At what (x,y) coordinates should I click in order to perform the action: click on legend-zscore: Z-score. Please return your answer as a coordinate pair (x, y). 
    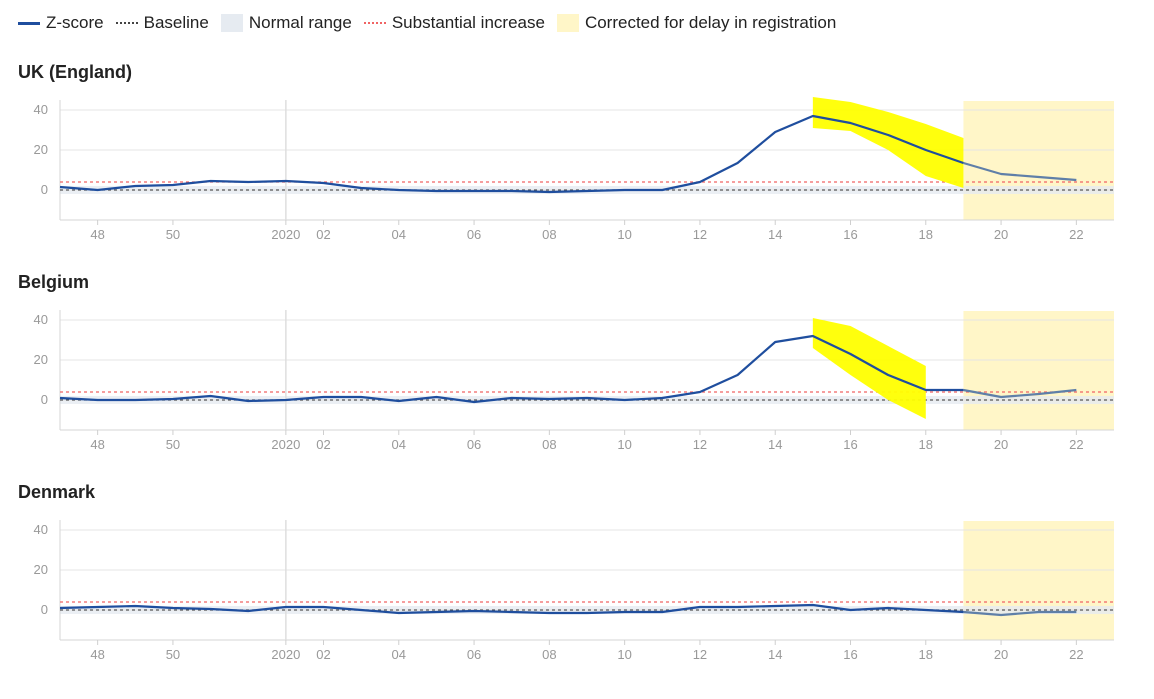
    Looking at the image, I should click on (61, 23).